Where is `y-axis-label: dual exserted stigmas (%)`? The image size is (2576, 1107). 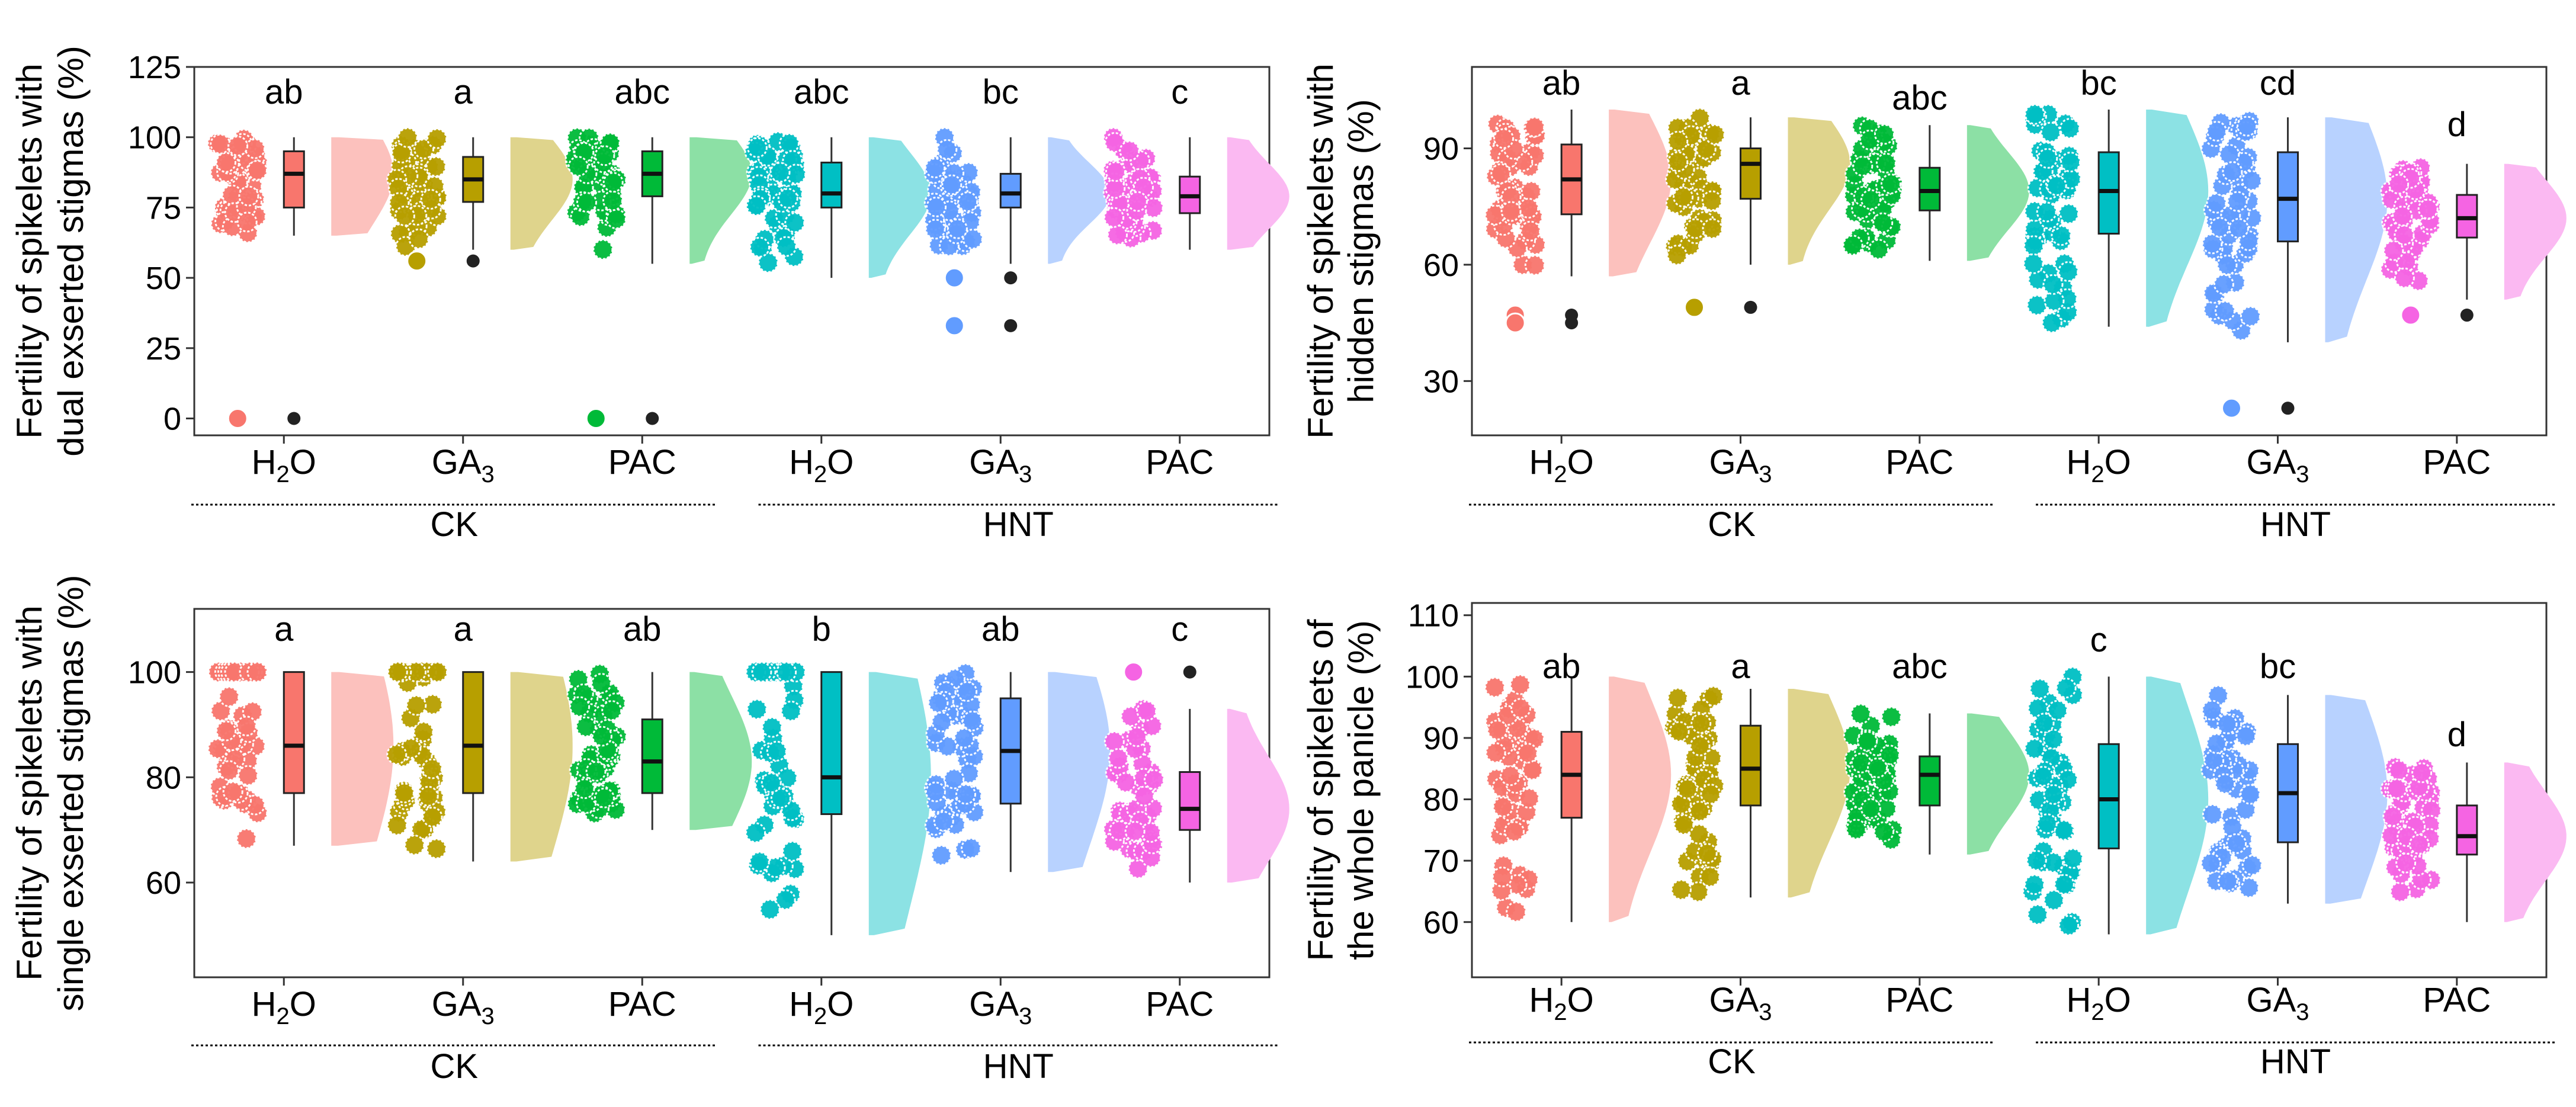 y-axis-label: dual exserted stigmas (%) is located at coordinates (71, 251).